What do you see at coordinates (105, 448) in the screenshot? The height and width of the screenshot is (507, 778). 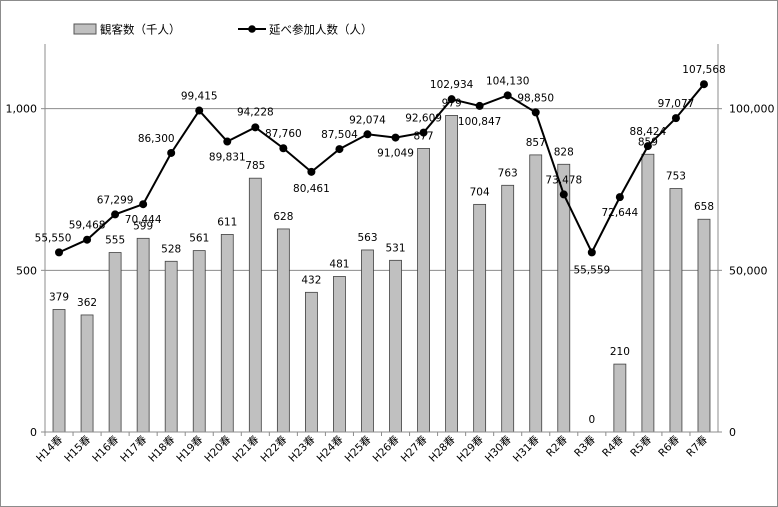 I see `category-label: H16春` at bounding box center [105, 448].